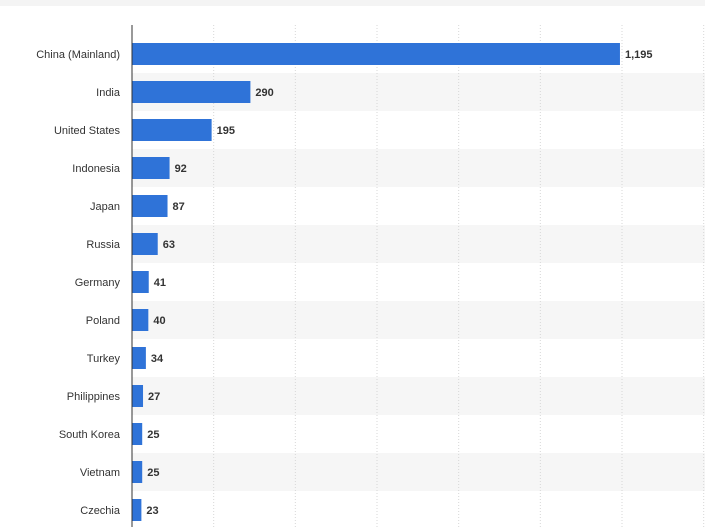 This screenshot has height=527, width=705. What do you see at coordinates (100, 473) in the screenshot?
I see `category-label-vietnam: Vietnam` at bounding box center [100, 473].